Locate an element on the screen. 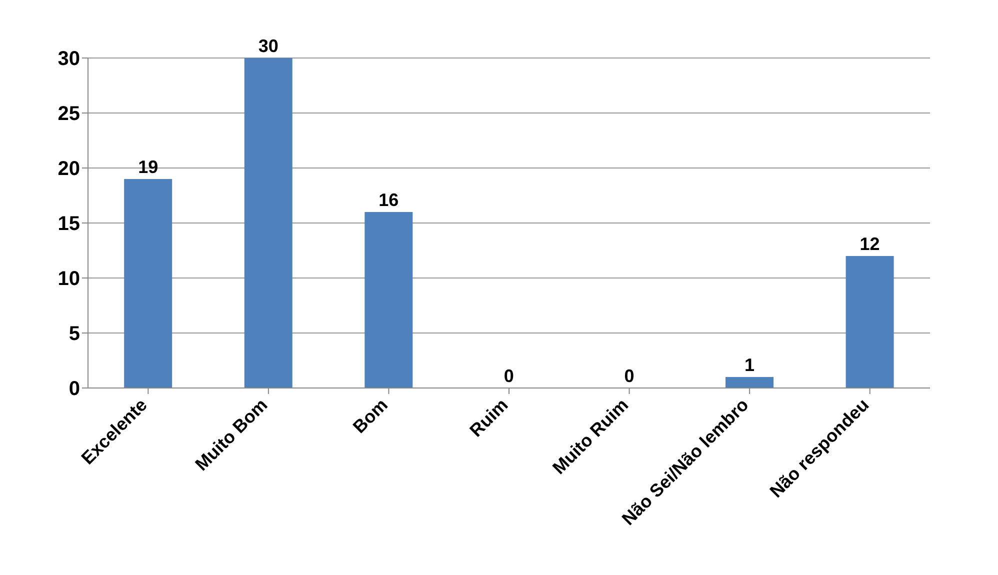 The height and width of the screenshot is (575, 998). y-tick-label: 5 is located at coordinates (74, 334).